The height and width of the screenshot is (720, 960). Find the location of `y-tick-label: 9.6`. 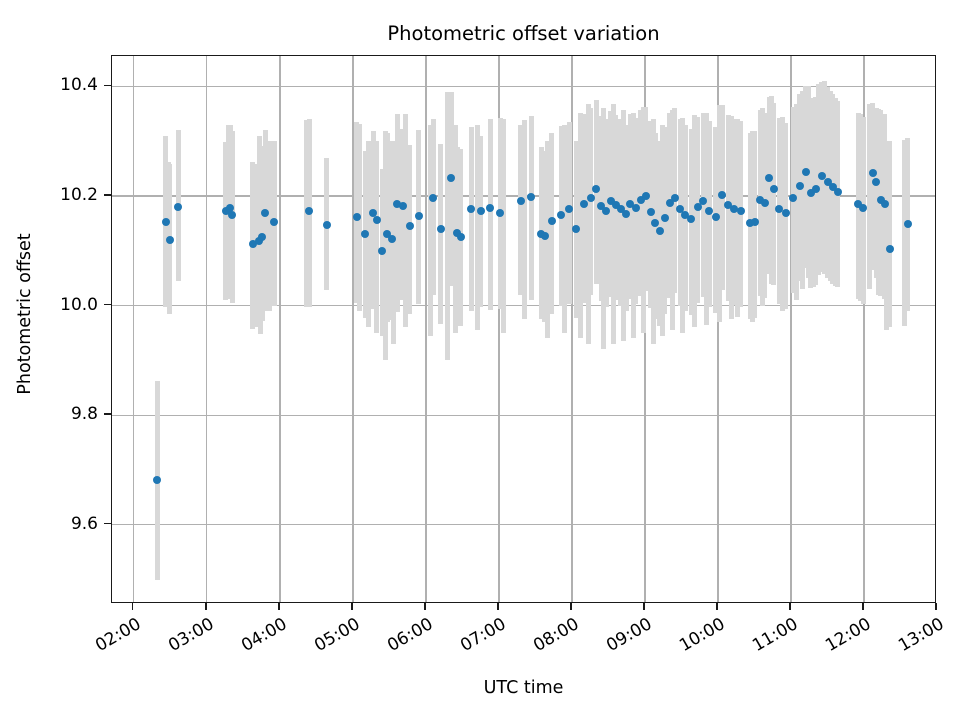

y-tick-label: 9.6 is located at coordinates (84, 523).